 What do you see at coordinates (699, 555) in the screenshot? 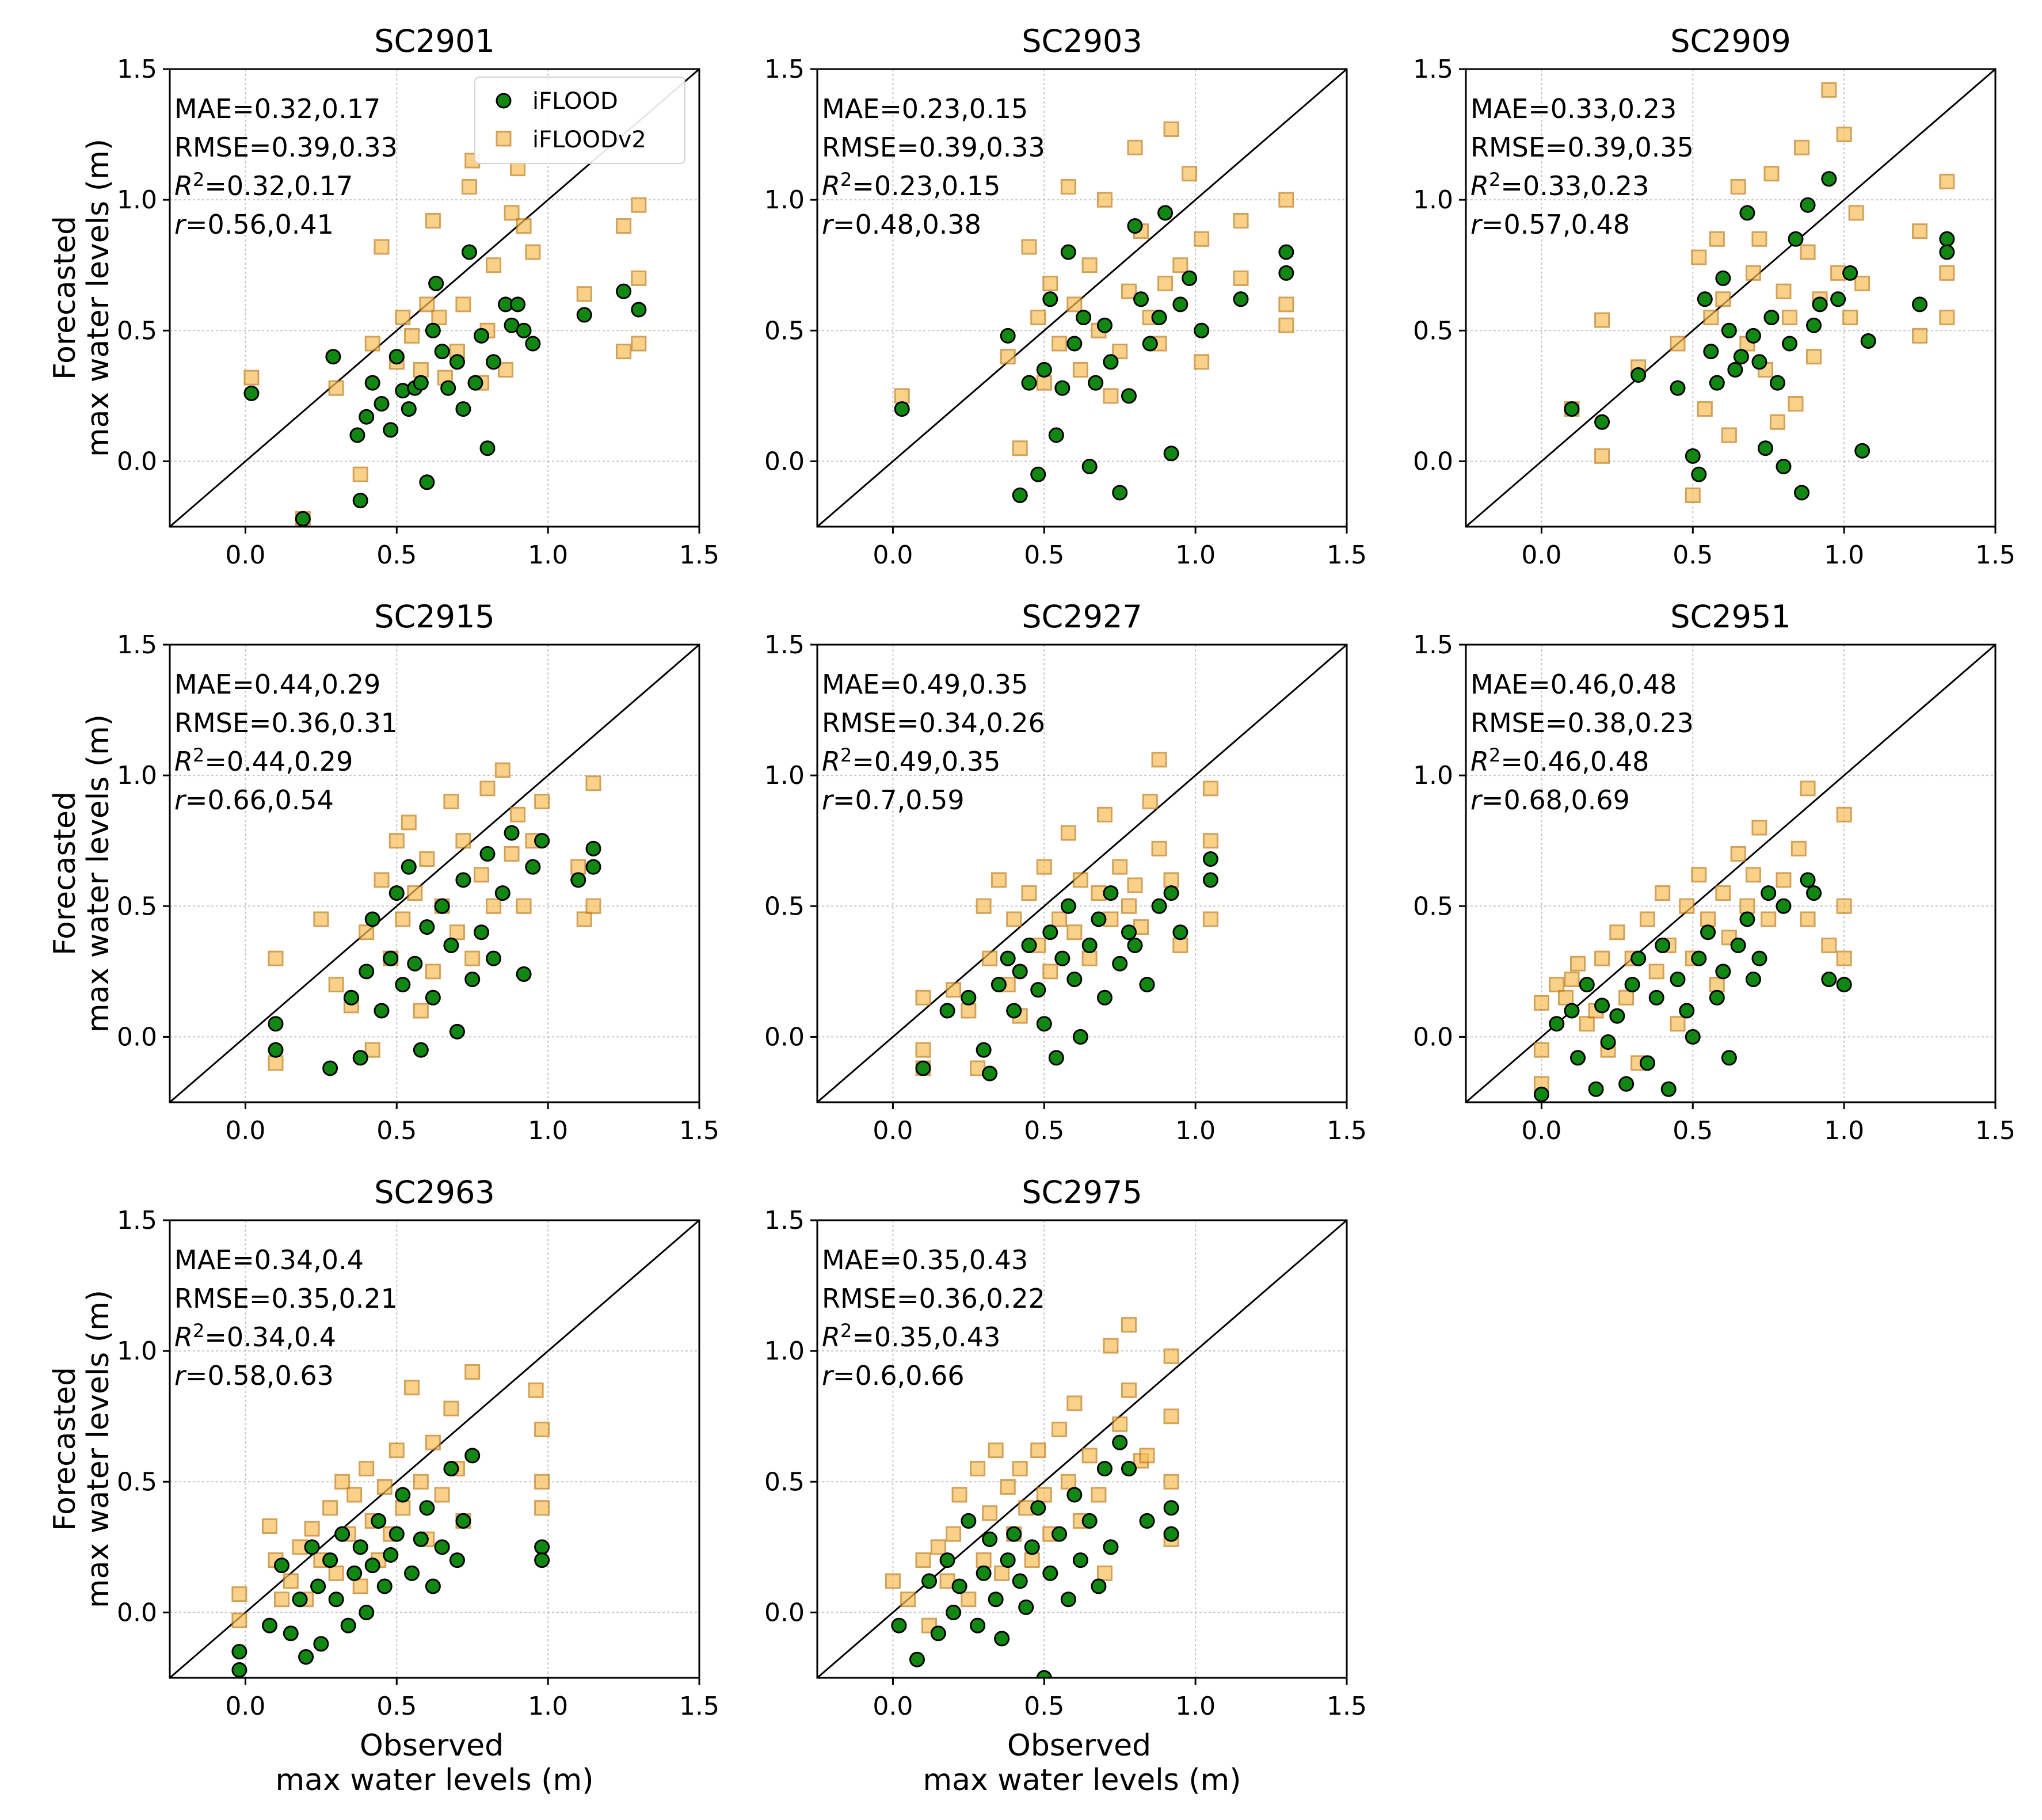
I see `x-tick-label: 1.5` at bounding box center [699, 555].